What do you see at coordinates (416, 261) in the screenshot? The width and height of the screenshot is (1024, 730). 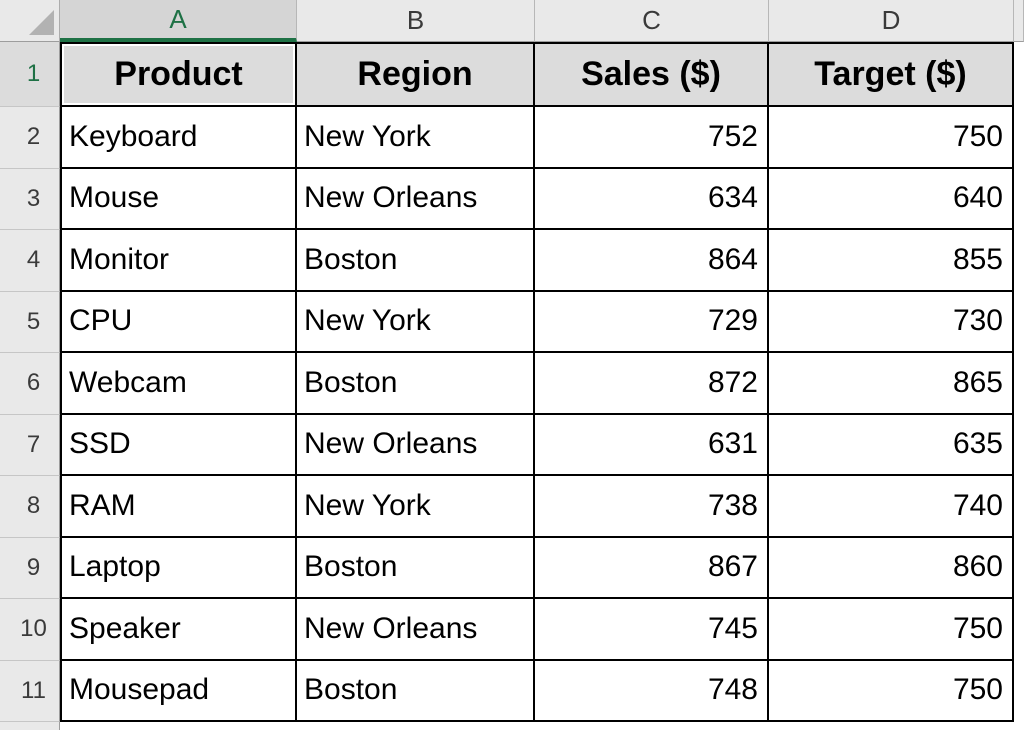 I see `cell-b4: Boston` at bounding box center [416, 261].